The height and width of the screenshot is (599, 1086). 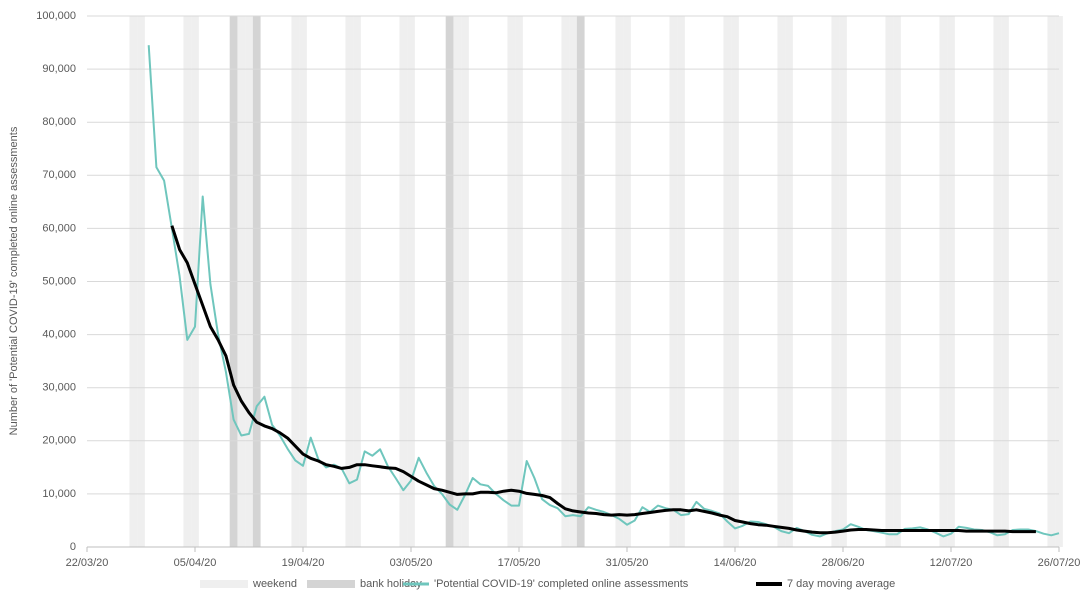 What do you see at coordinates (1059, 563) in the screenshot?
I see `x-tick-label: 26/07/20` at bounding box center [1059, 563].